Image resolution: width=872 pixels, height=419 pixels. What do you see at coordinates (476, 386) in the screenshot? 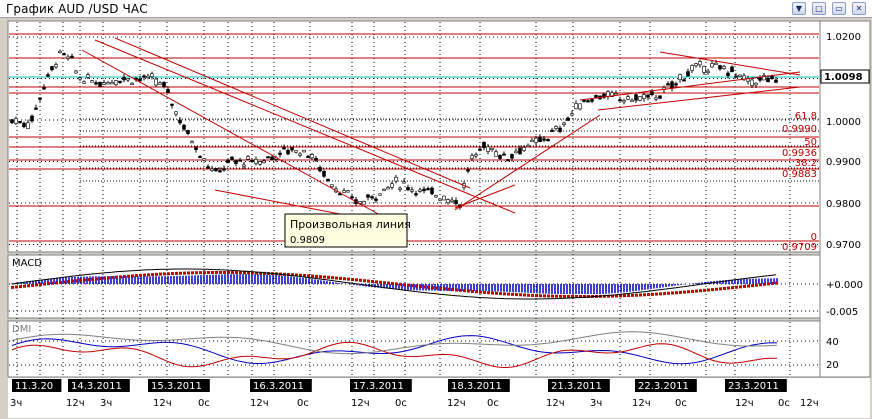
I see `date-label-text: 18.3.2011` at bounding box center [476, 386].